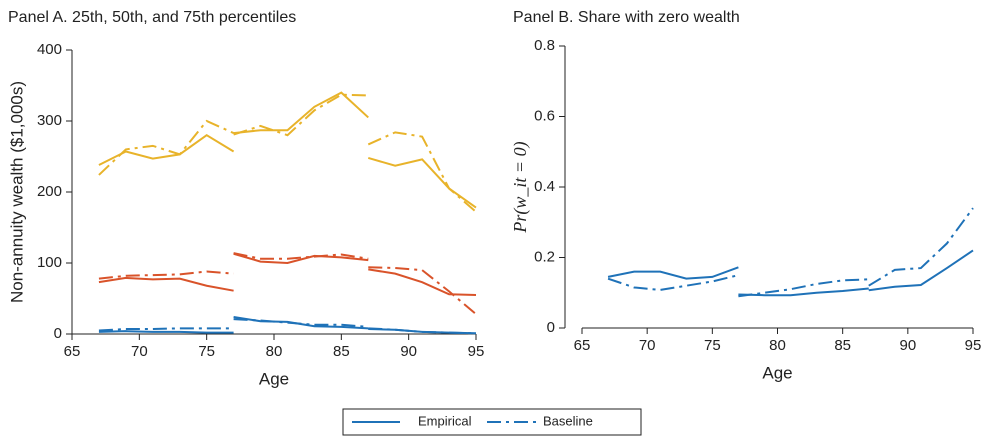  Describe the element at coordinates (544, 115) in the screenshot. I see `y-tick-label: 0.6` at that location.